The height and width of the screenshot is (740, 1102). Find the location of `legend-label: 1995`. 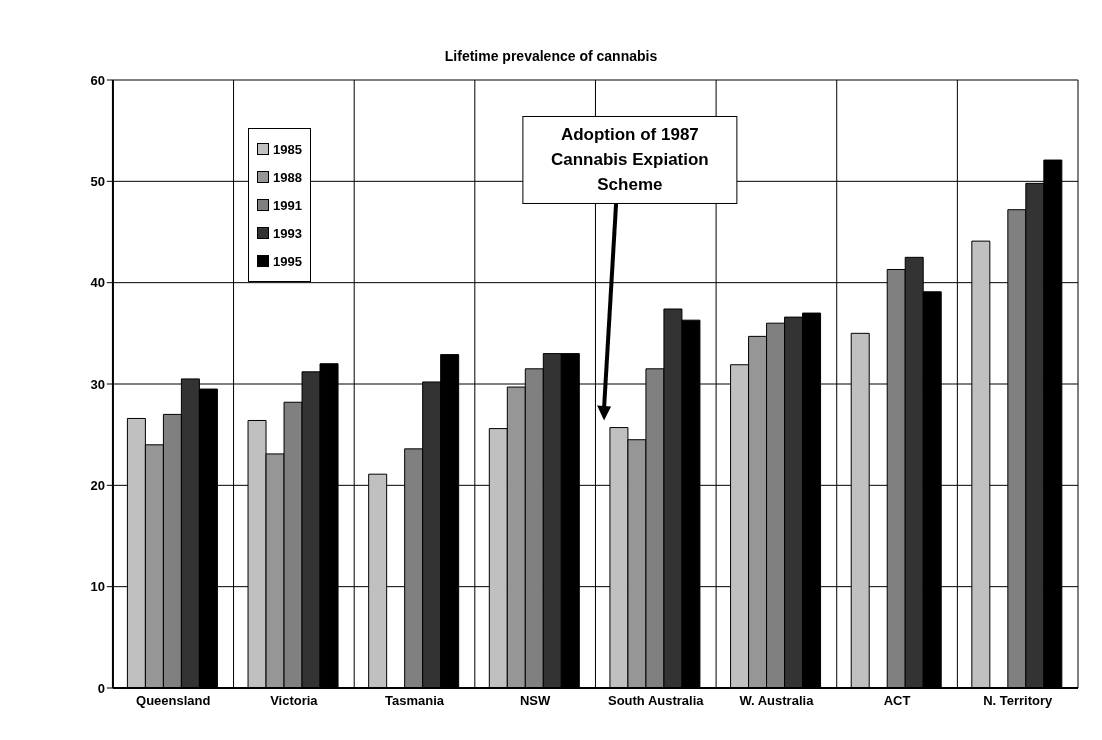

legend-label: 1995 is located at coordinates (287, 261).